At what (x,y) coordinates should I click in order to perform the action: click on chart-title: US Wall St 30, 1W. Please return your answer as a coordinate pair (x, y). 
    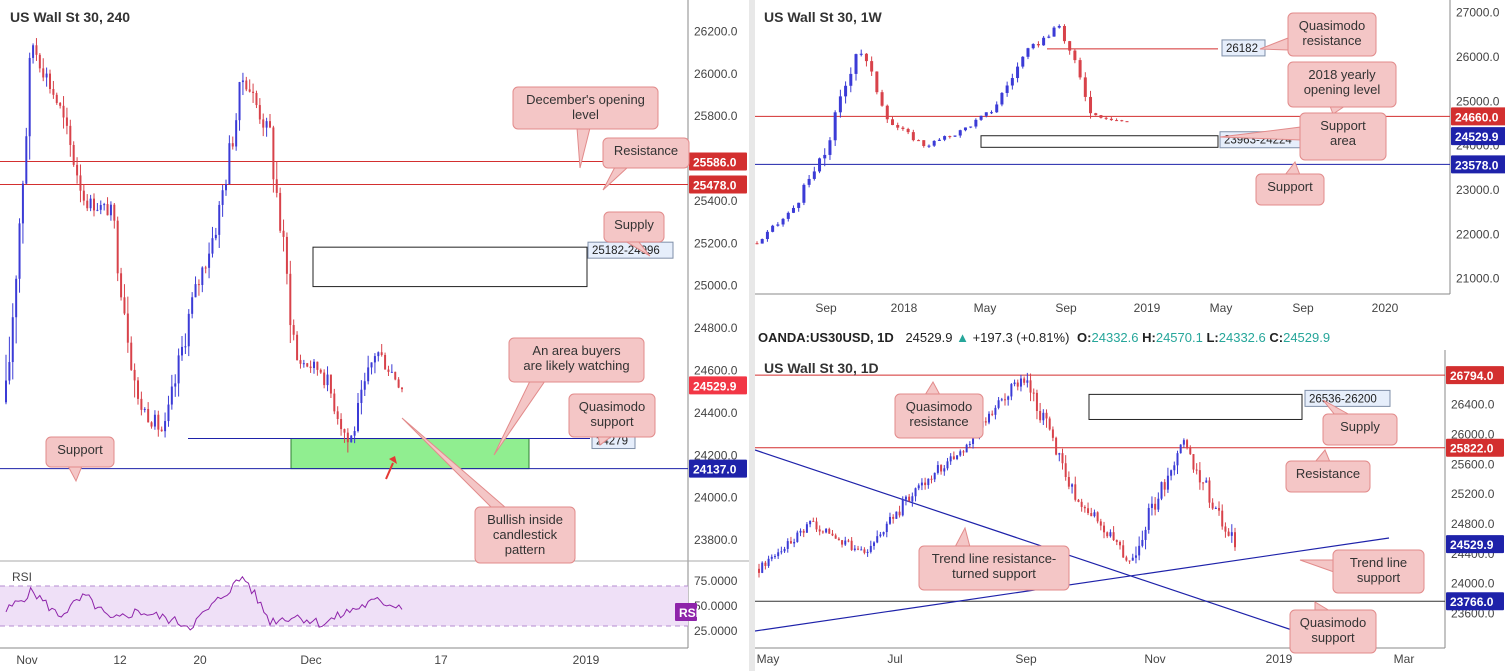
    Looking at the image, I should click on (823, 17).